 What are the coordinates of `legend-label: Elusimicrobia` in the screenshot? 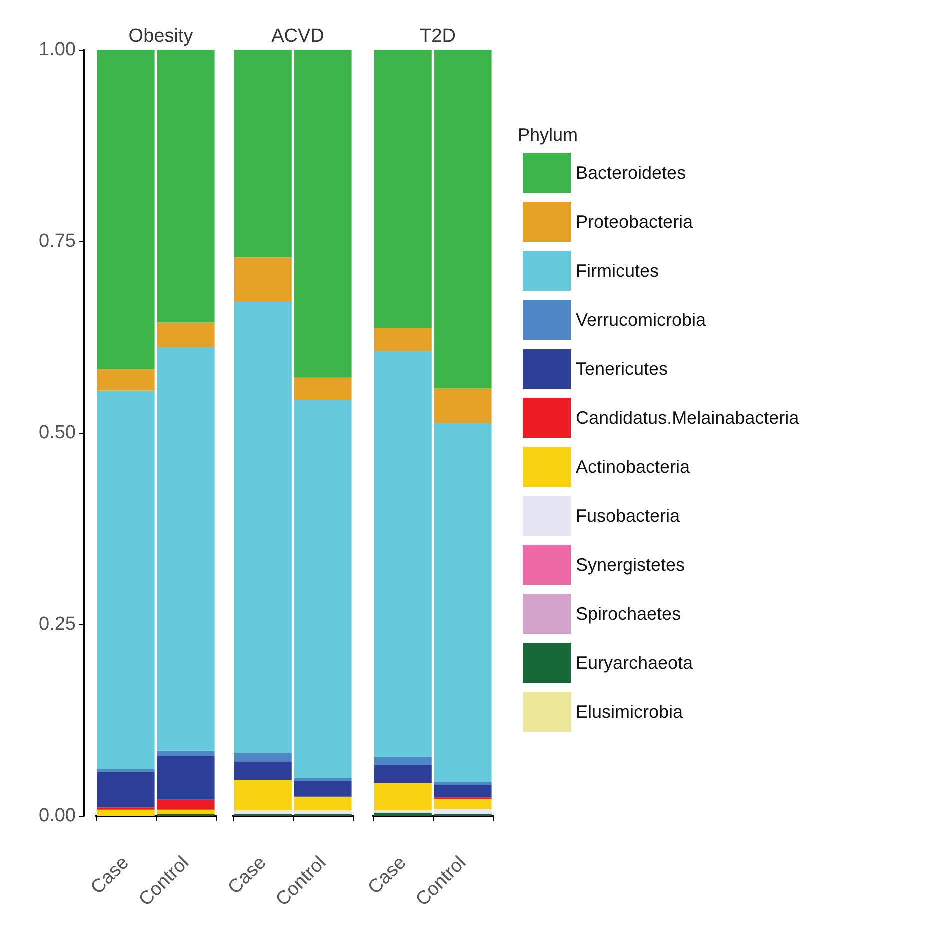 It's located at (630, 712).